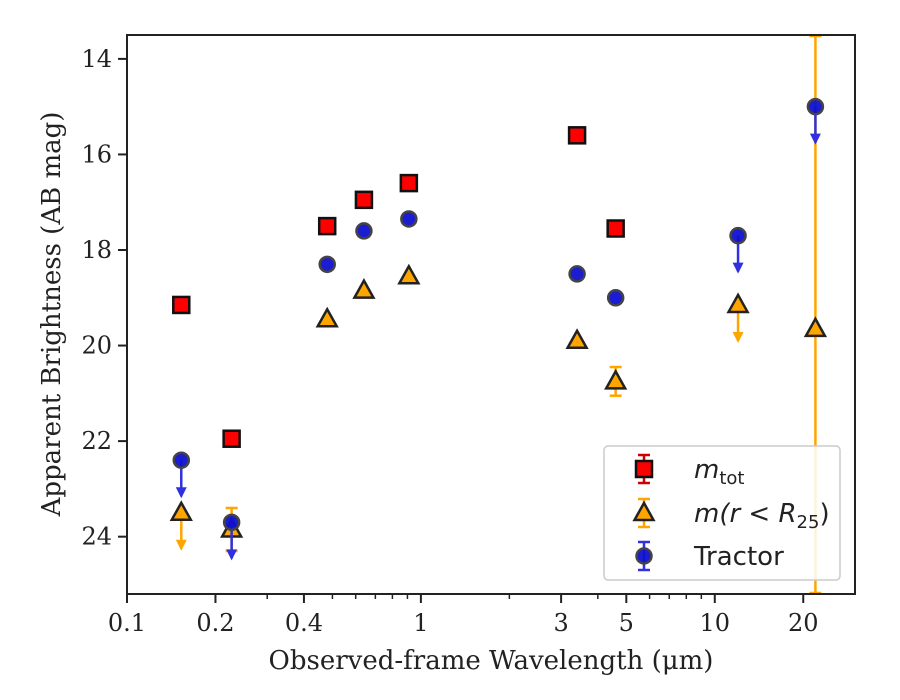  Describe the element at coordinates (491, 661) in the screenshot. I see `x-axis-title: Observed-frame Wavelength (μm)` at that location.